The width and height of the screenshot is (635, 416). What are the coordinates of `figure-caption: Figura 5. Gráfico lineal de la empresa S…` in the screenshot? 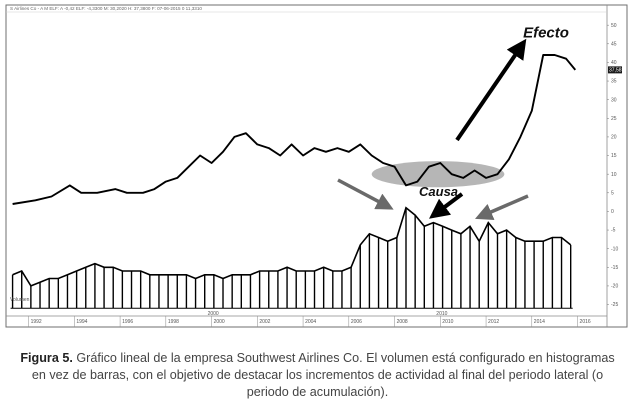 It's located at (317, 375).